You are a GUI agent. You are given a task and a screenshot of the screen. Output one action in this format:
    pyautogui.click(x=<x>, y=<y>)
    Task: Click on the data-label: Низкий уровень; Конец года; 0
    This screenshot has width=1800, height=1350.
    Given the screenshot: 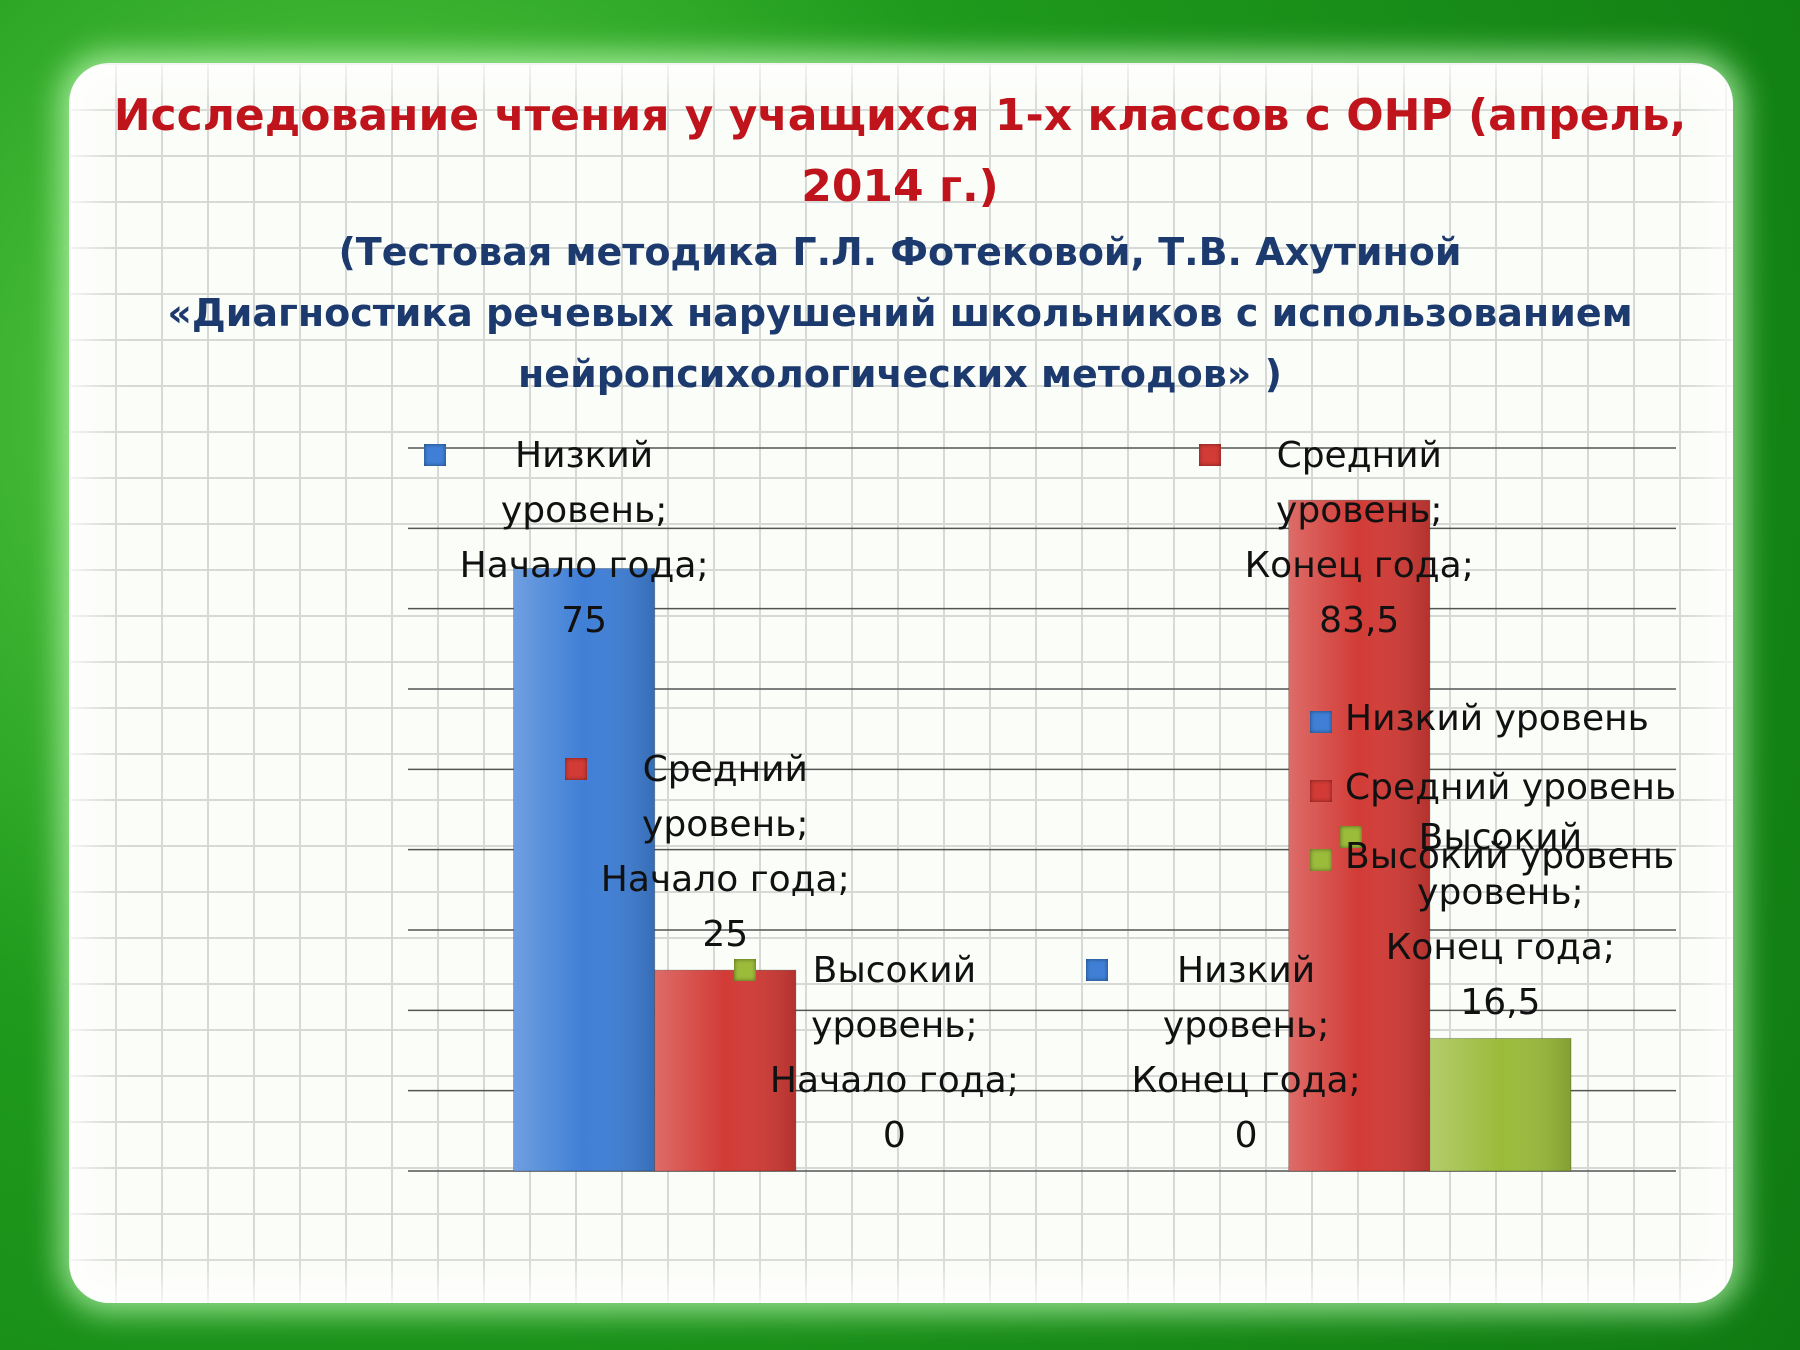 What is the action you would take?
    pyautogui.click(x=1246, y=1053)
    